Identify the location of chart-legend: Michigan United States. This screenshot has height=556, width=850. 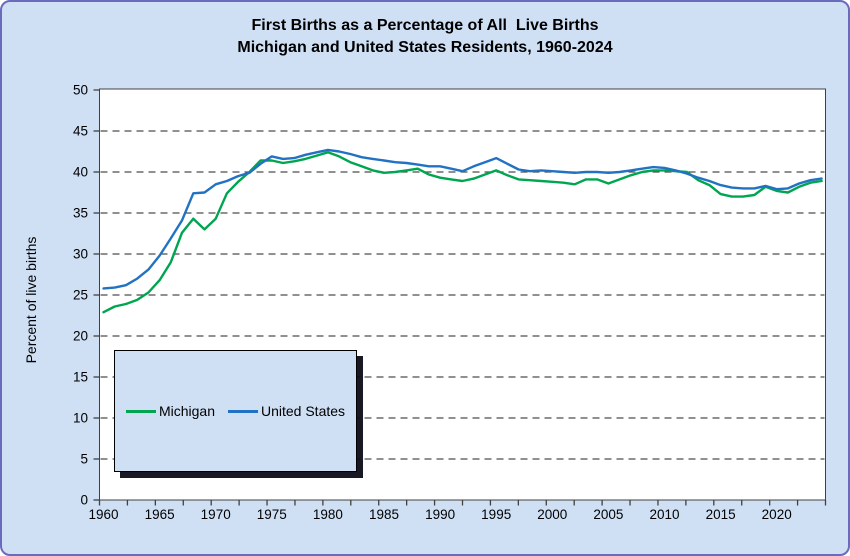
(235, 411).